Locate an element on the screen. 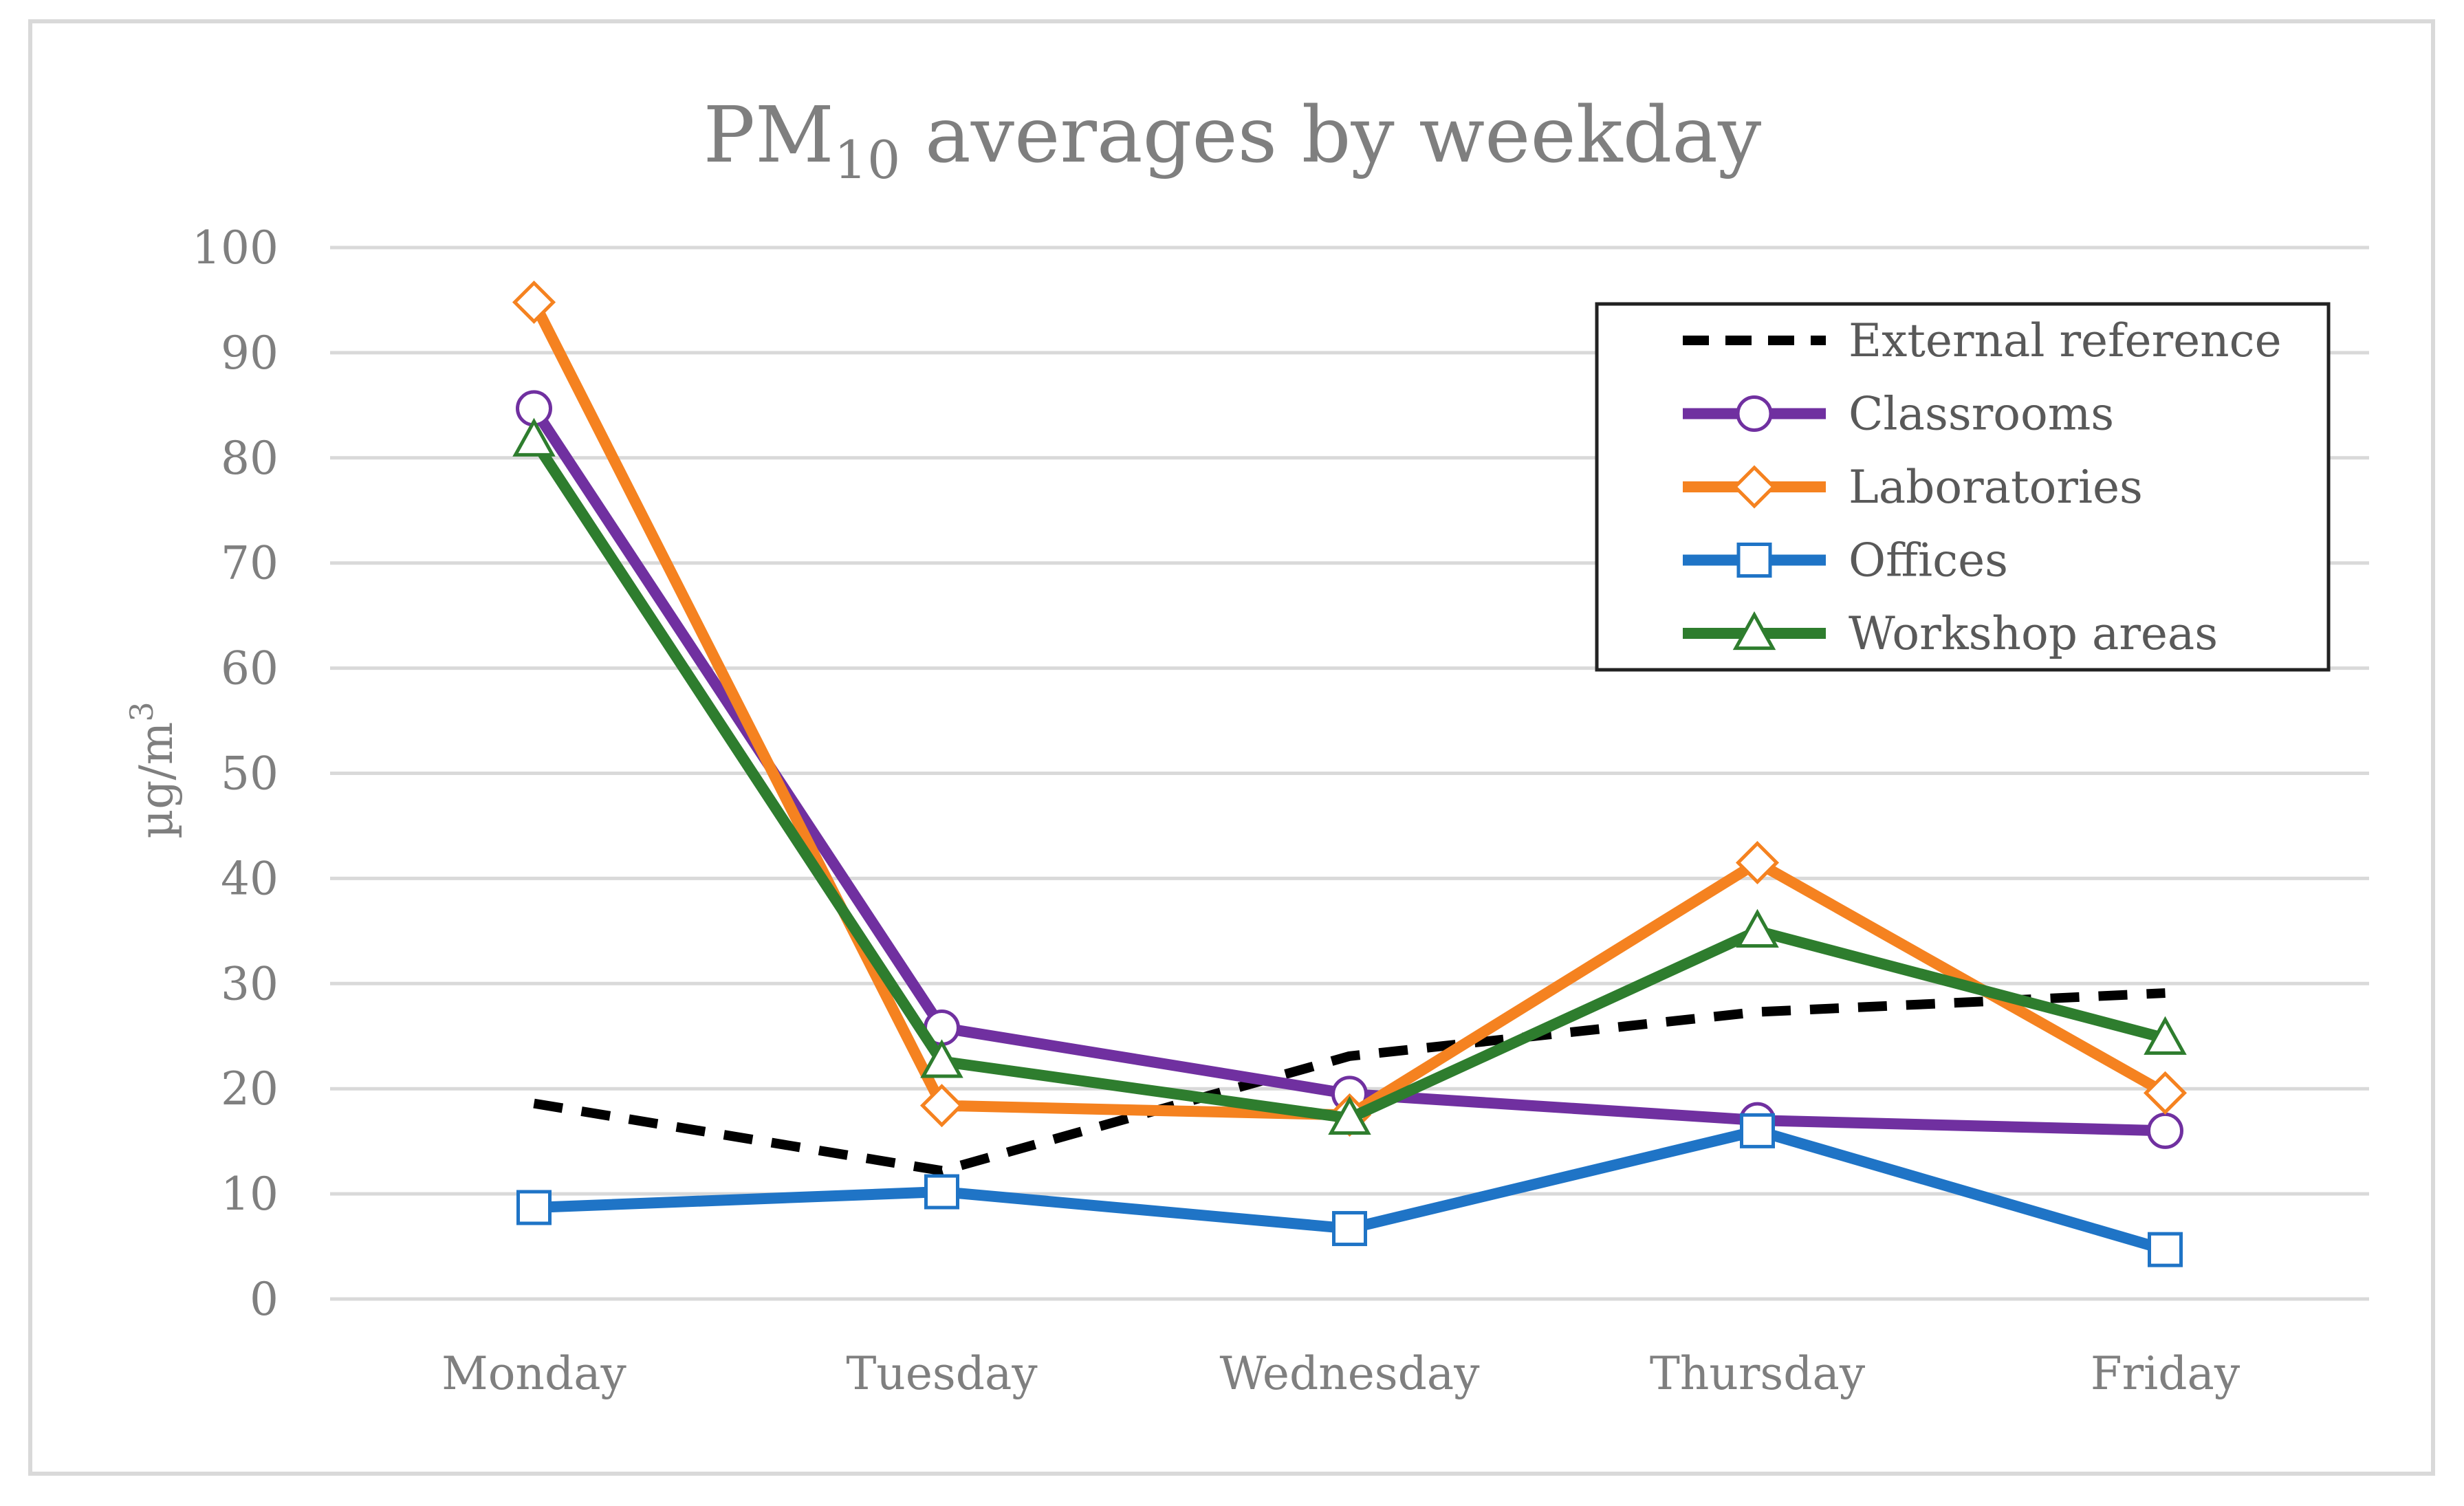 The height and width of the screenshot is (1506, 2464). legend-entry: Workshop areas is located at coordinates (1950, 633).